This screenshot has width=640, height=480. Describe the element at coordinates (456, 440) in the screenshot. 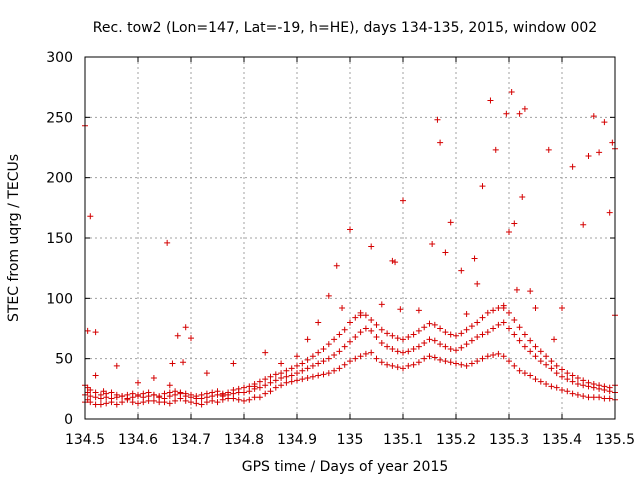

I see `x-tick-label: 135.2` at that location.